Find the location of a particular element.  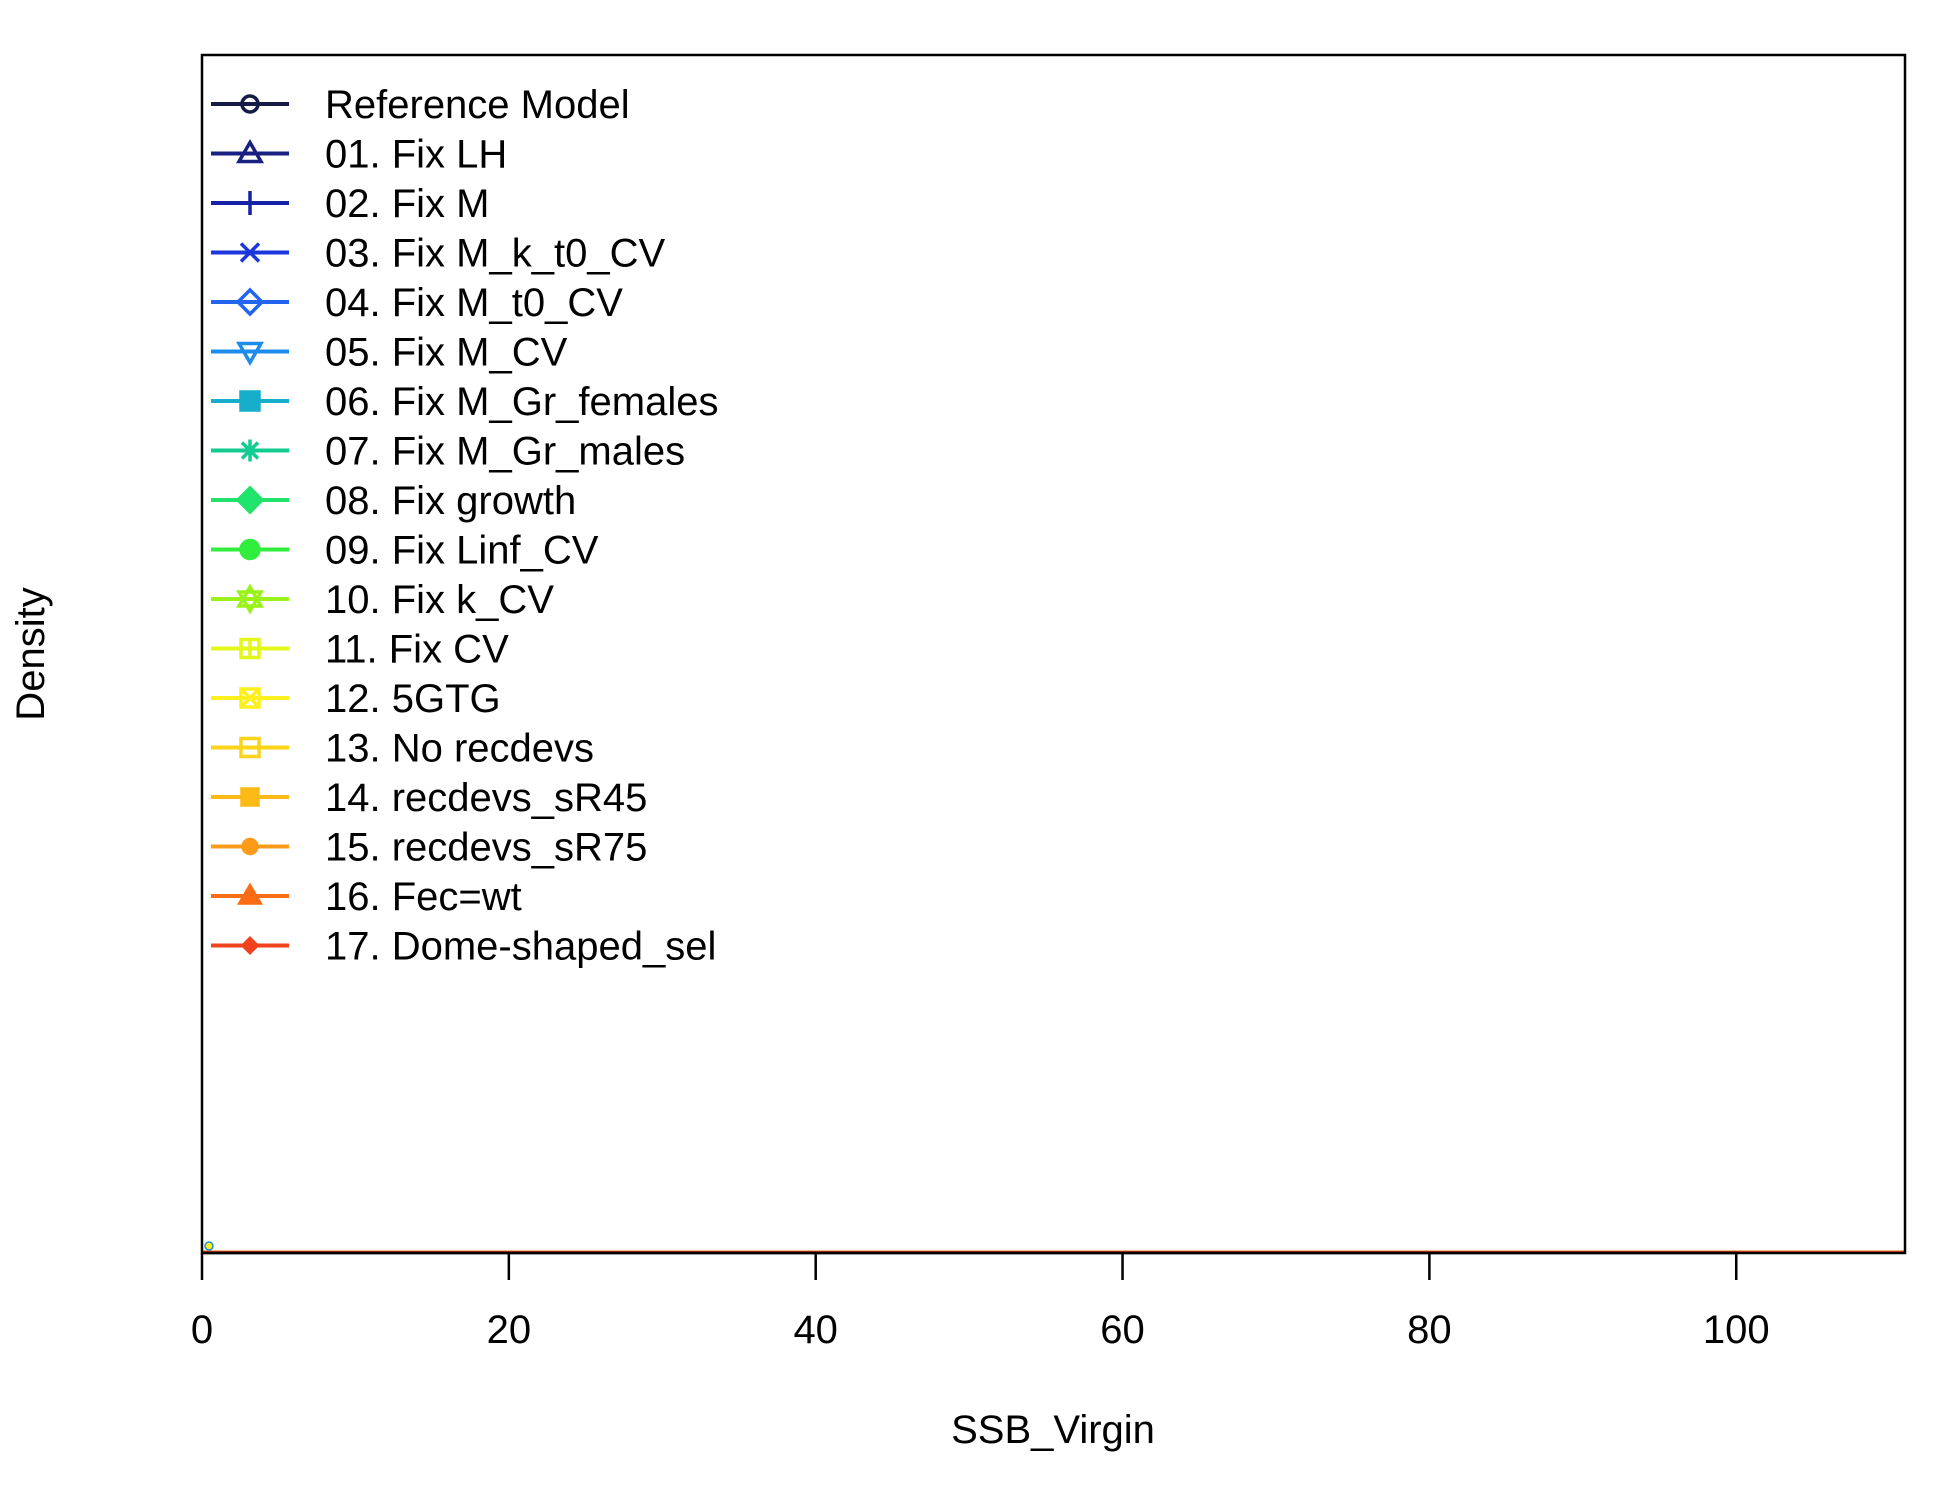

x-tick-label: 60 is located at coordinates (1122, 1330).